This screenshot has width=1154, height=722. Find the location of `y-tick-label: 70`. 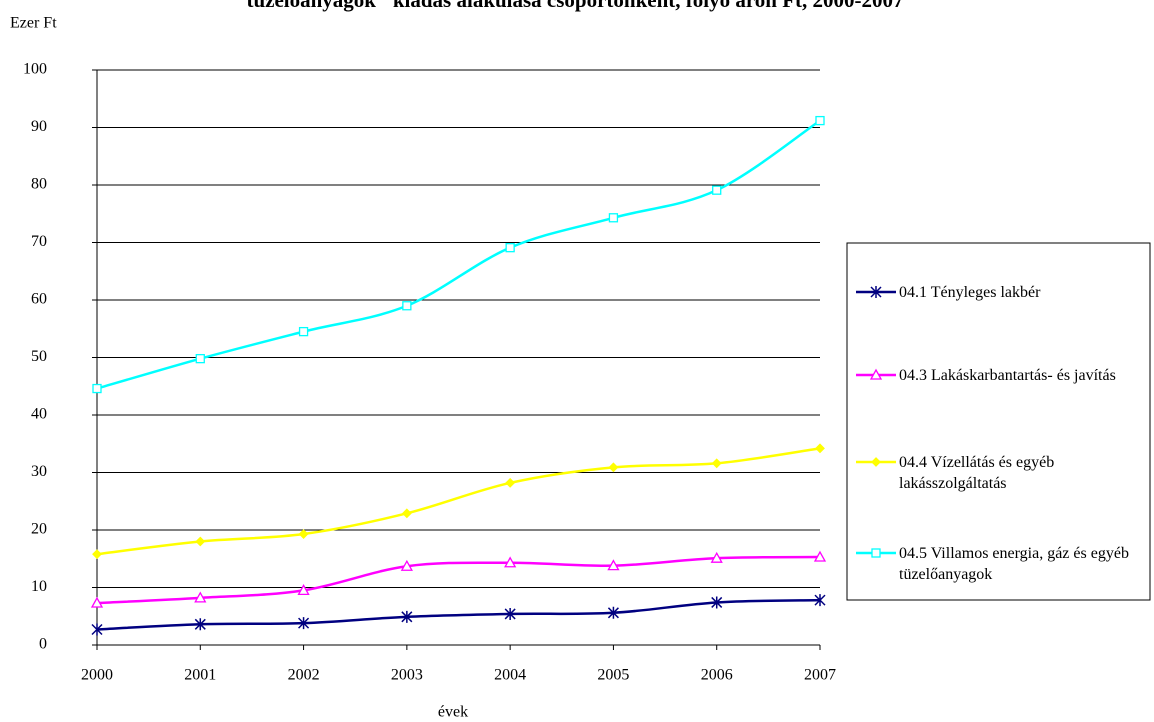

y-tick-label: 70 is located at coordinates (39, 241).